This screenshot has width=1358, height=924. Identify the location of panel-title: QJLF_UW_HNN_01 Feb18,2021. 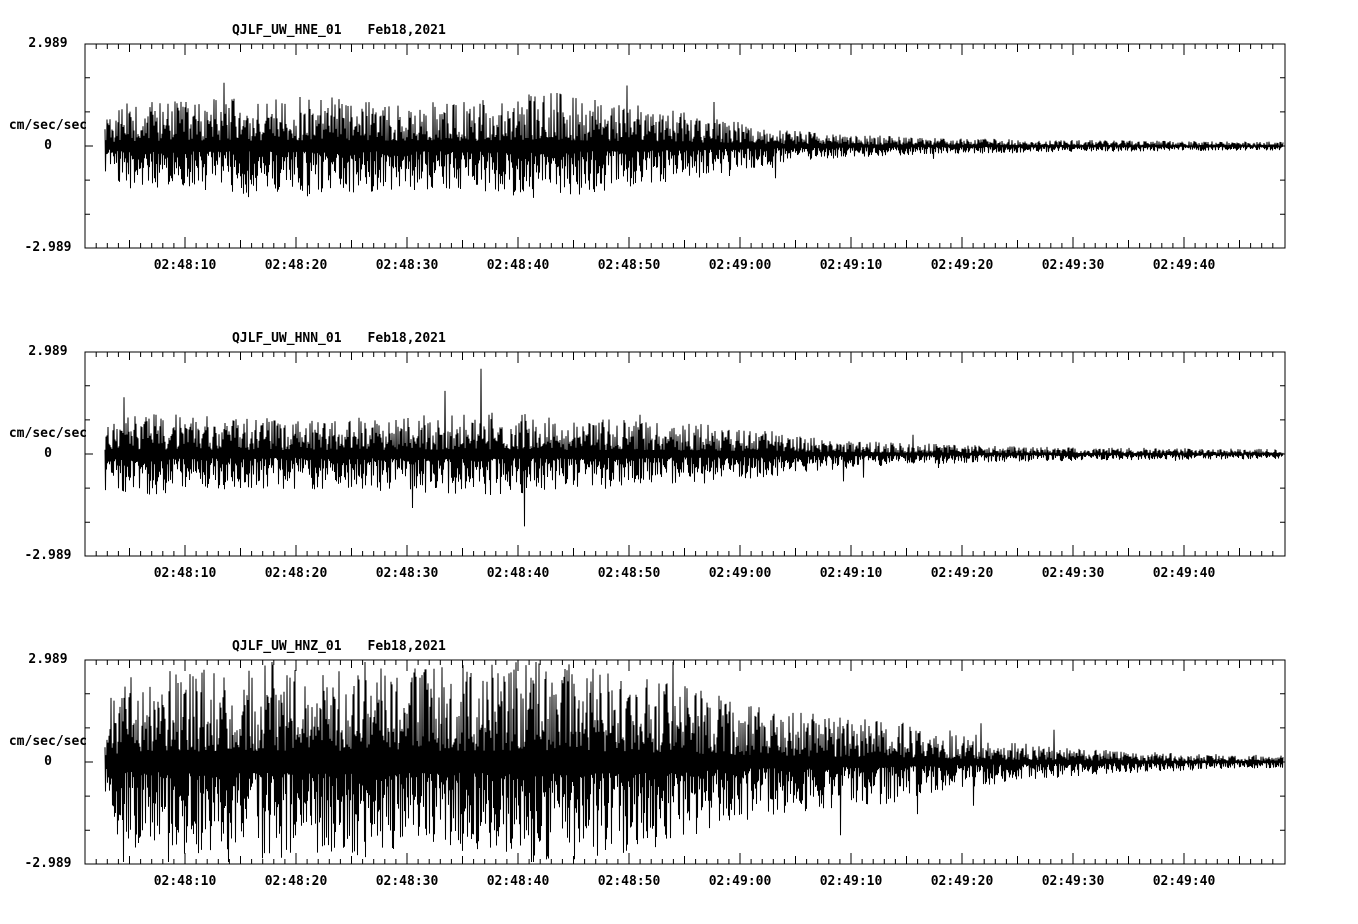
(315, 339).